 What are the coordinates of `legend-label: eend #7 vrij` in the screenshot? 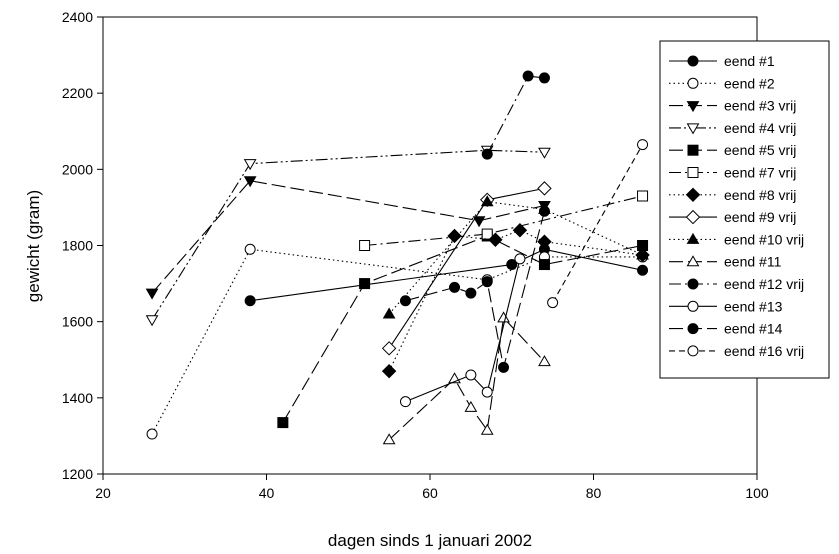 It's located at (760, 173).